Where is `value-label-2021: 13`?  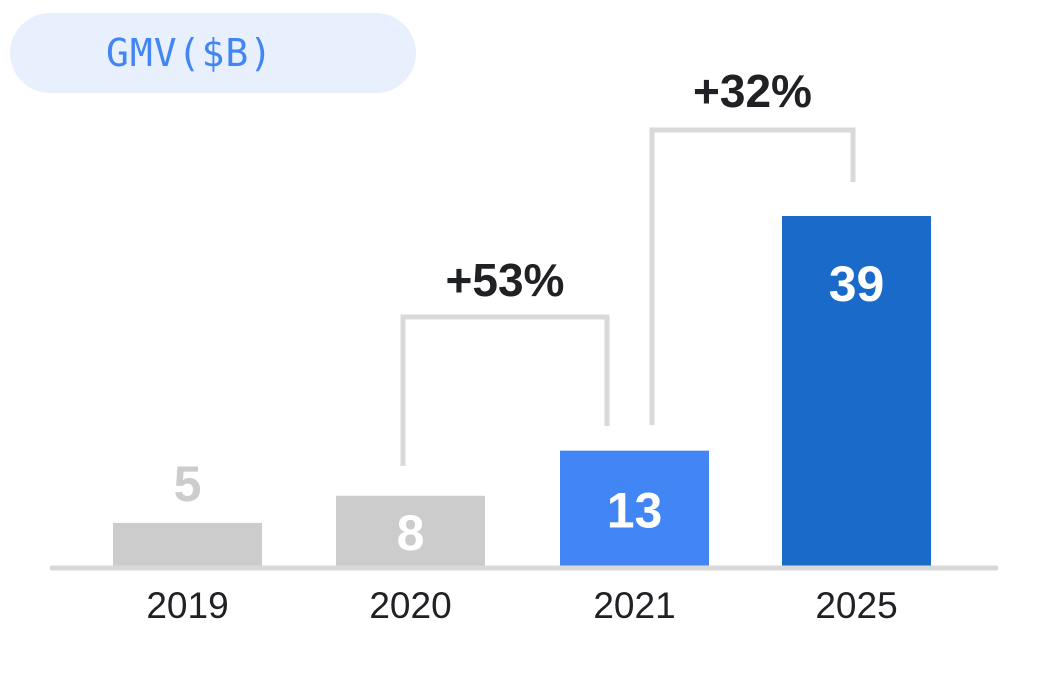 value-label-2021: 13 is located at coordinates (635, 510).